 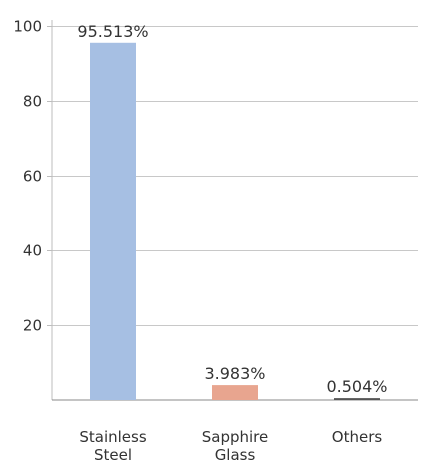 What do you see at coordinates (235, 437) in the screenshot?
I see `x-category-label-line: Sapphire` at bounding box center [235, 437].